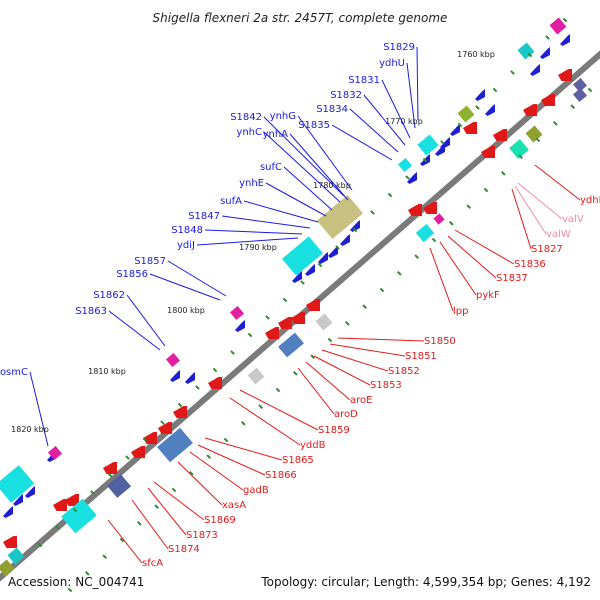  I want to click on forward-gene-label: ynhE, so click(251, 183).